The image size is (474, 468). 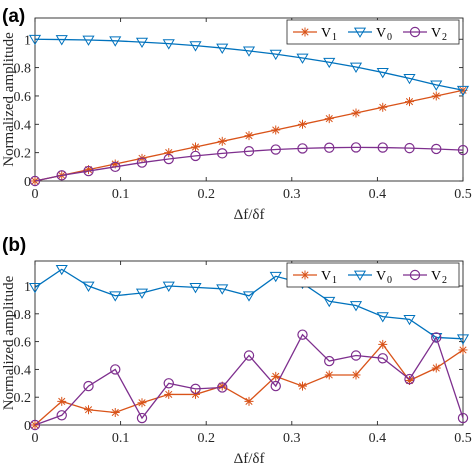 What do you see at coordinates (206, 194) in the screenshot?
I see `x-tick-label: 0.2` at bounding box center [206, 194].